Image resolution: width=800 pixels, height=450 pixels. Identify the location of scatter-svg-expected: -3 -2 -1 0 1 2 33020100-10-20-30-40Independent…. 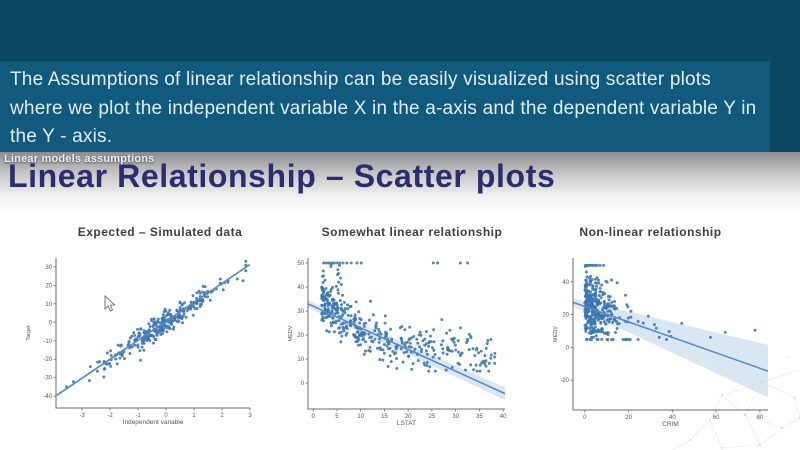
(139, 342).